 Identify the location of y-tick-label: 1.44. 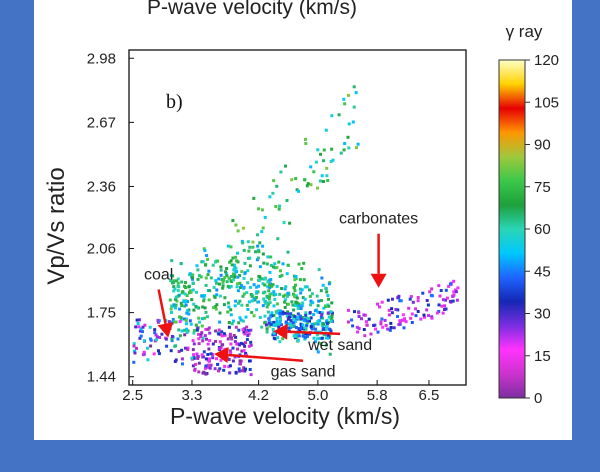
(101, 377).